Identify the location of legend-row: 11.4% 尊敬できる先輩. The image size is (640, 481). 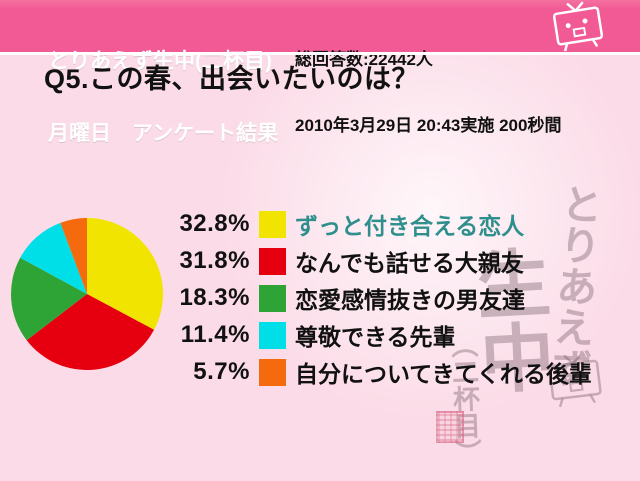
(396, 335).